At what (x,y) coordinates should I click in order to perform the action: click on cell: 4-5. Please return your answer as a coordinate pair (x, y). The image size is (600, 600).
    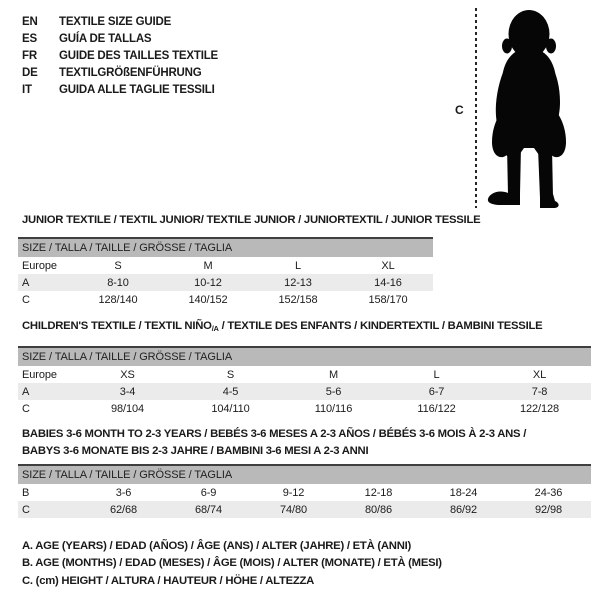
    Looking at the image, I should click on (230, 391).